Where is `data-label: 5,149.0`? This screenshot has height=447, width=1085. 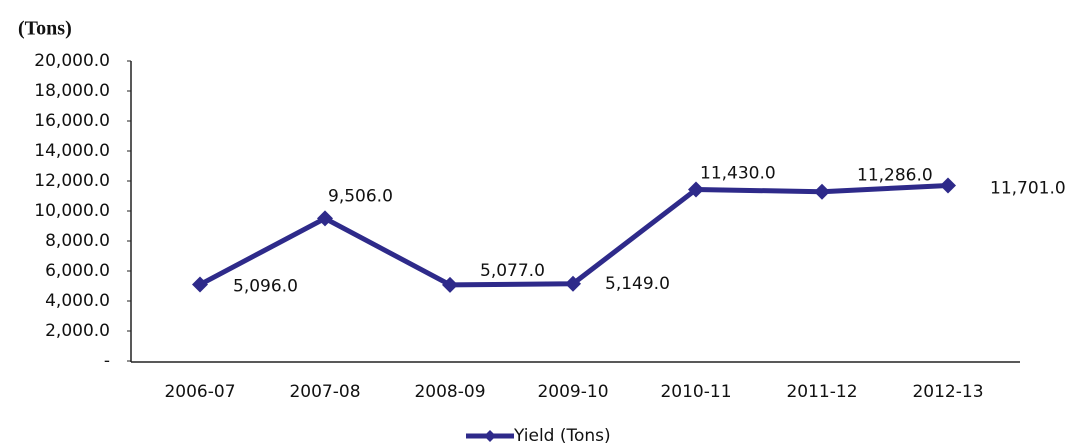
data-label: 5,149.0 is located at coordinates (637, 284).